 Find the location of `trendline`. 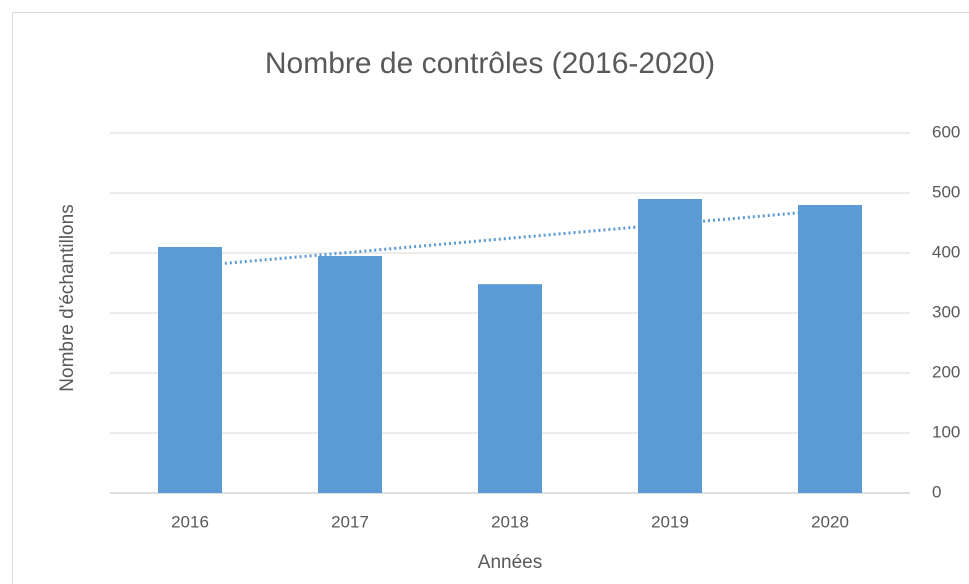

trendline is located at coordinates (510, 238).